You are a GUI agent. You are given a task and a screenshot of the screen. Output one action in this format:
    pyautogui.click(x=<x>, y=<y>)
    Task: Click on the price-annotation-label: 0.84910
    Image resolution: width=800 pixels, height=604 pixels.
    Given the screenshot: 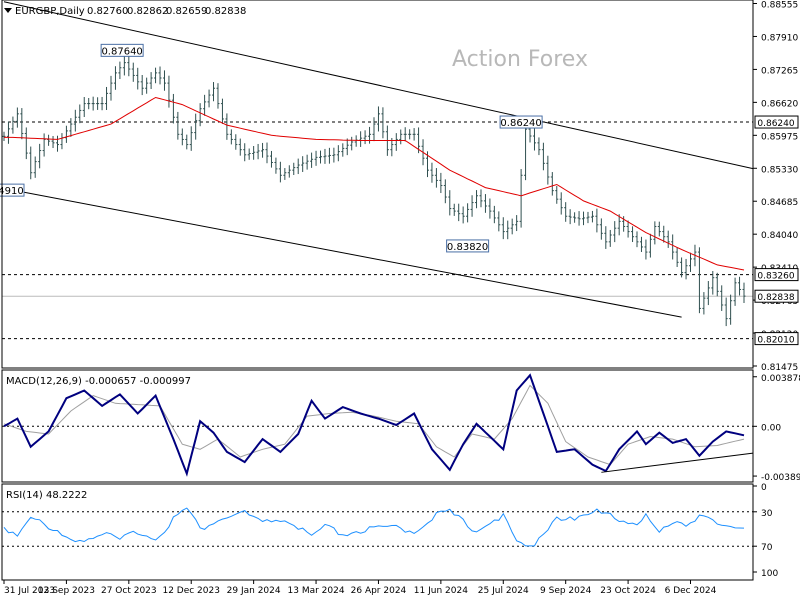 What is the action you would take?
    pyautogui.click(x=12, y=191)
    